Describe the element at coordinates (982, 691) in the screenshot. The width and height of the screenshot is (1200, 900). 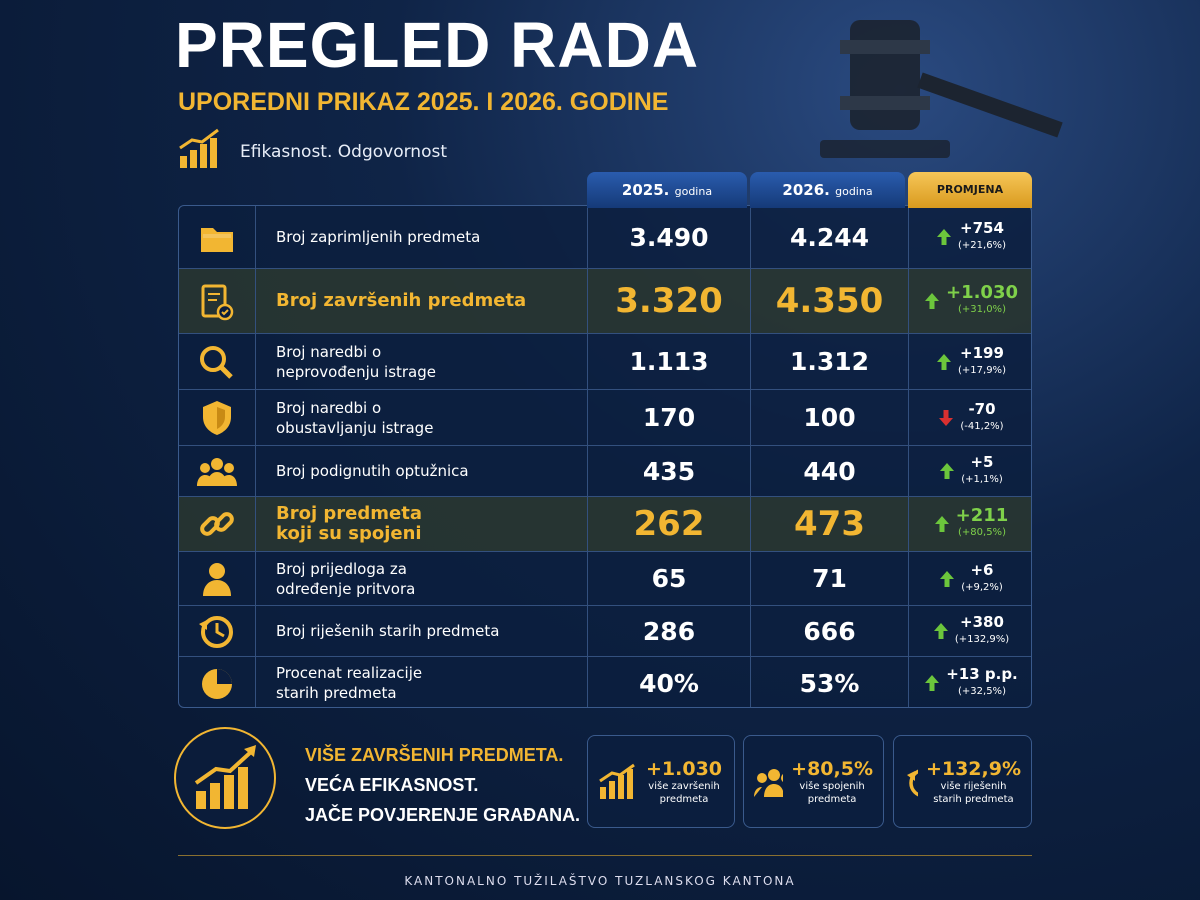
I see `change-percent: (+32,5%)` at that location.